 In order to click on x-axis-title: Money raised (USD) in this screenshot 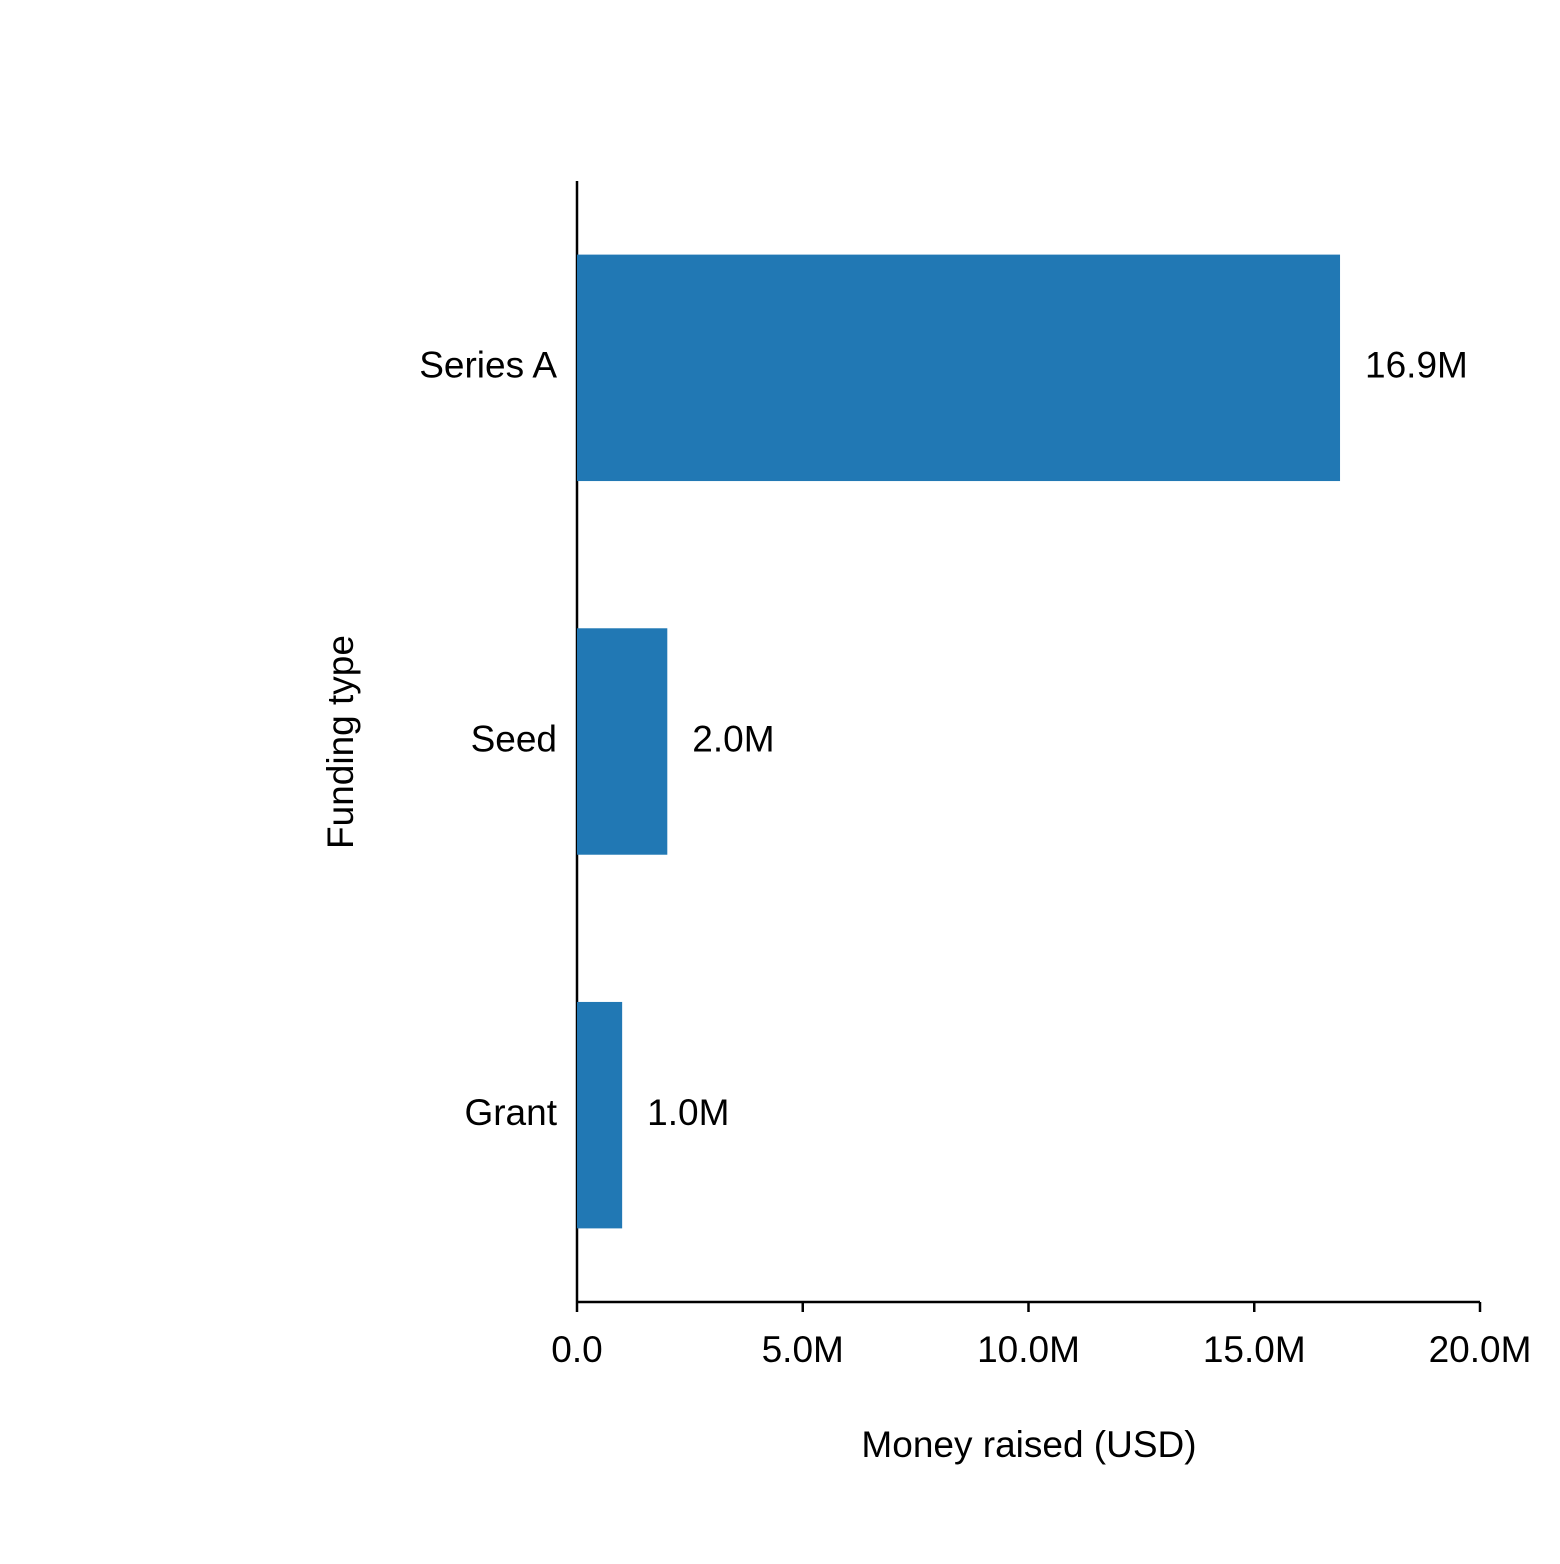, I will do `click(1028, 1444)`.